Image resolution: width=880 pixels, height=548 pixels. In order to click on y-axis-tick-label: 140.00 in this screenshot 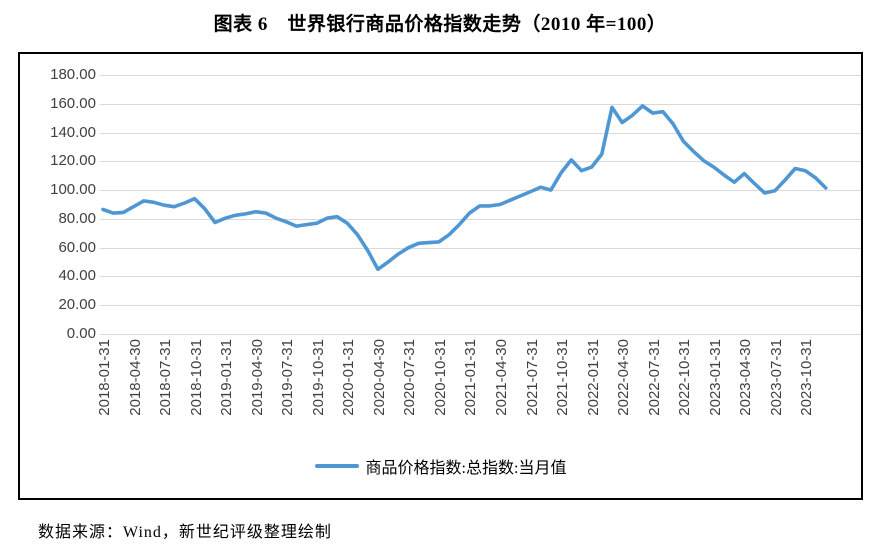, I will do `click(73, 132)`.